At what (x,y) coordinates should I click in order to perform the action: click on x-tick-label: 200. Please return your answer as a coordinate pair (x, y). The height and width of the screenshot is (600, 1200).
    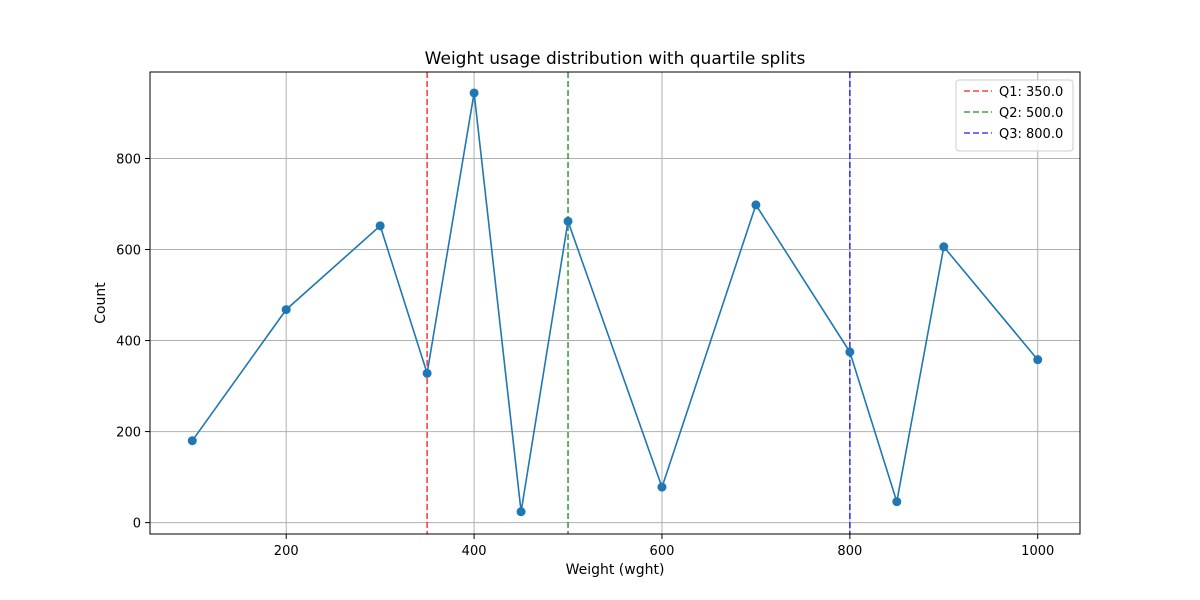
    Looking at the image, I should click on (286, 551).